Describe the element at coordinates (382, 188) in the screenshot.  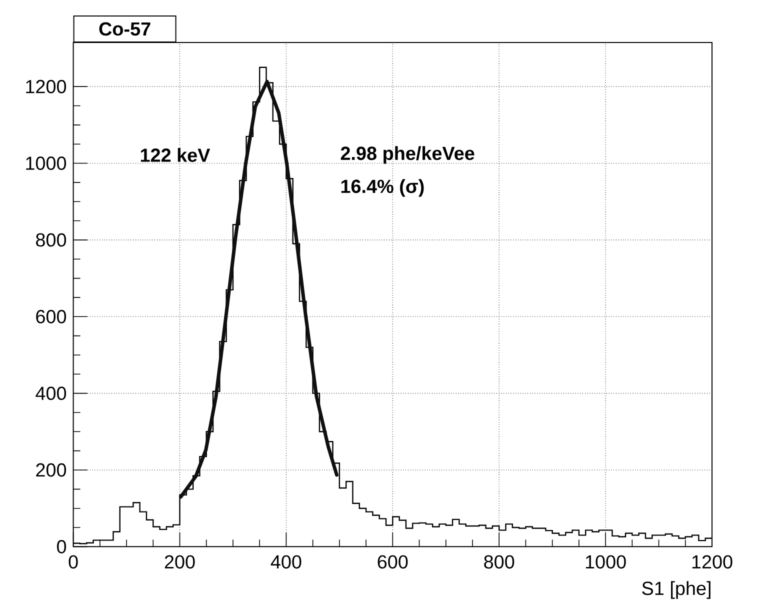
I see `annotation: 16.4% (σ)` at that location.